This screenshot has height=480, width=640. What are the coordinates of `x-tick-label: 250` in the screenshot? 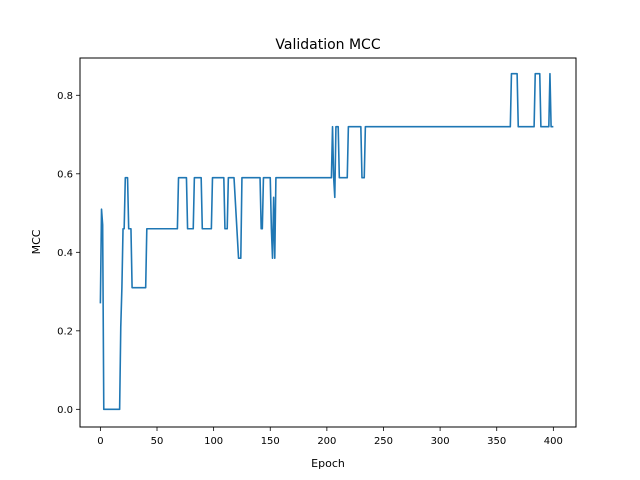 It's located at (383, 441).